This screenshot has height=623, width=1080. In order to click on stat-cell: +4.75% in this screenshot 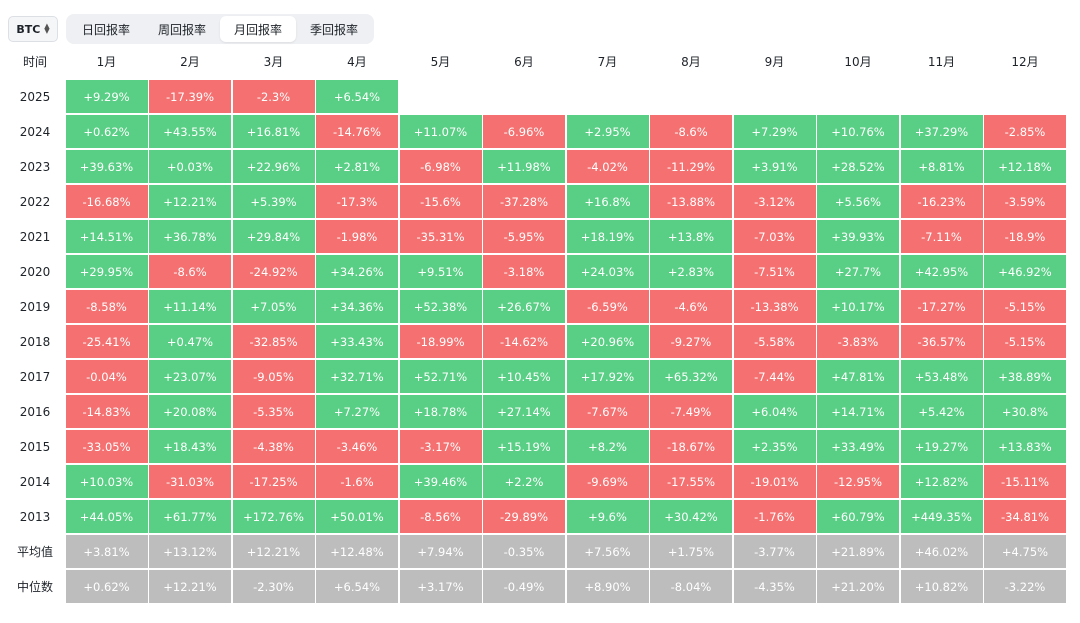, I will do `click(1025, 551)`.